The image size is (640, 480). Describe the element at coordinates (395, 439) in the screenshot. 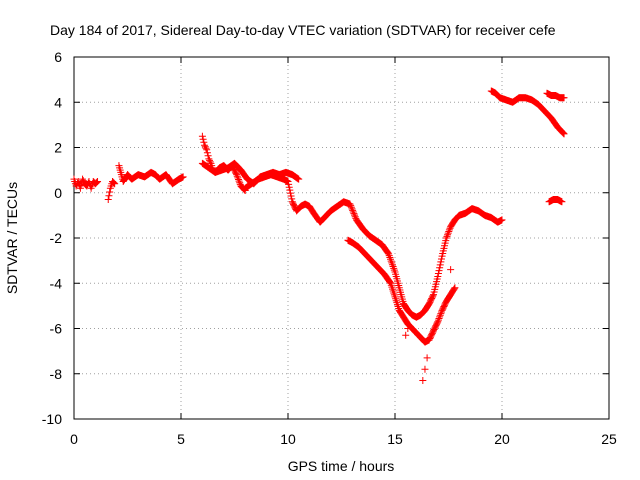

I see `x-tick-label: 15` at that location.